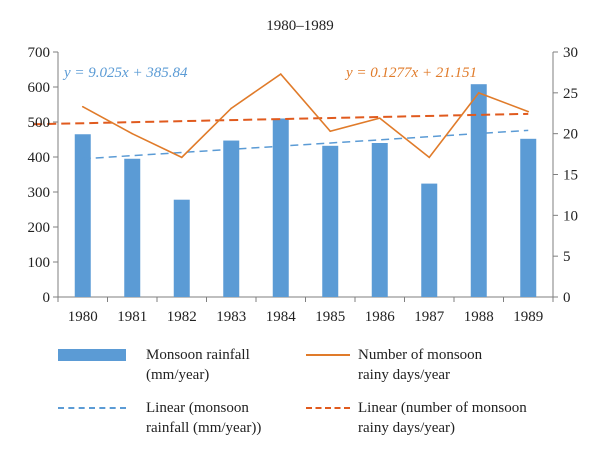 The image size is (600, 461). What do you see at coordinates (479, 317) in the screenshot?
I see `x-tick-label: 1988` at bounding box center [479, 317].